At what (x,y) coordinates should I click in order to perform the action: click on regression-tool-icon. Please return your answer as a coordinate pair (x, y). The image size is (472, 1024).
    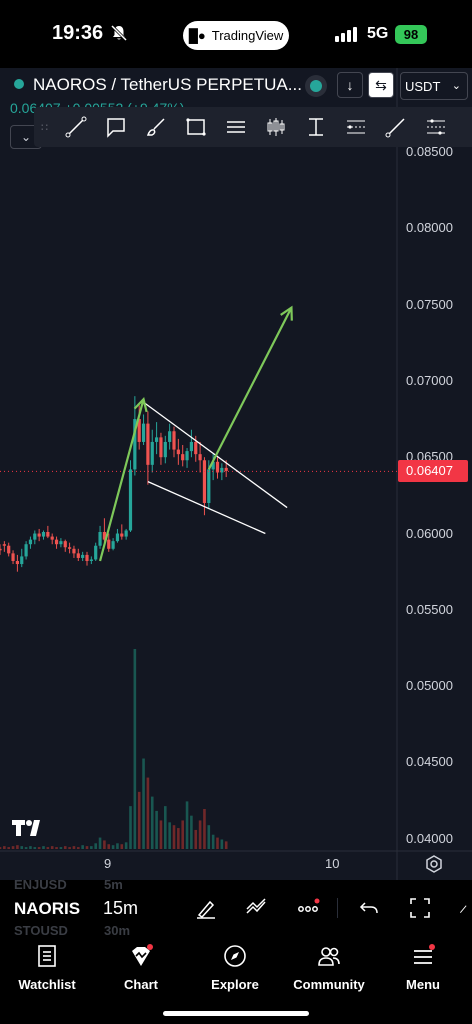
    Looking at the image, I should click on (436, 127).